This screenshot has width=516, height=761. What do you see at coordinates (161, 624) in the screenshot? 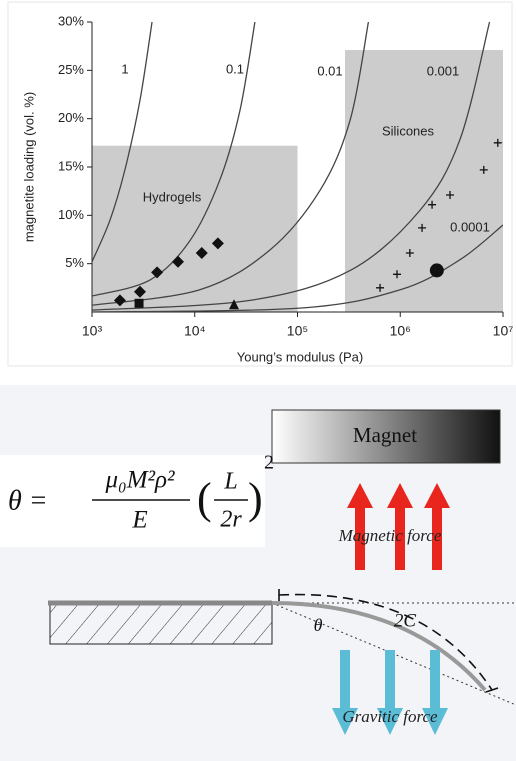
I see `support-block` at bounding box center [161, 624].